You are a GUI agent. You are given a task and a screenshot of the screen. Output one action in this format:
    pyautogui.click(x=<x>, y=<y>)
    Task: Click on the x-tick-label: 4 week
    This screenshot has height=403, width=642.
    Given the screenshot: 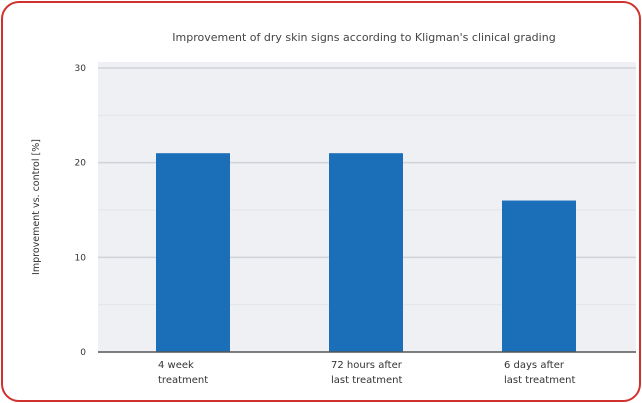 What is the action you would take?
    pyautogui.click(x=176, y=365)
    